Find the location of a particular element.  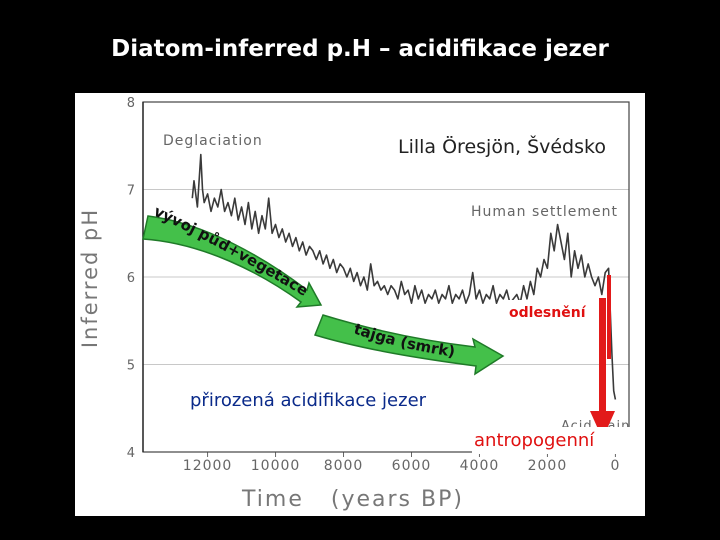

y-tick-label: 5 is located at coordinates (131, 366).